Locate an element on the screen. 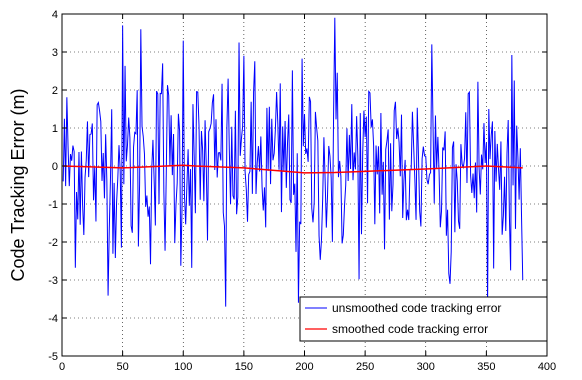 This screenshot has height=380, width=582. x-tick-label: 100 is located at coordinates (183, 367).